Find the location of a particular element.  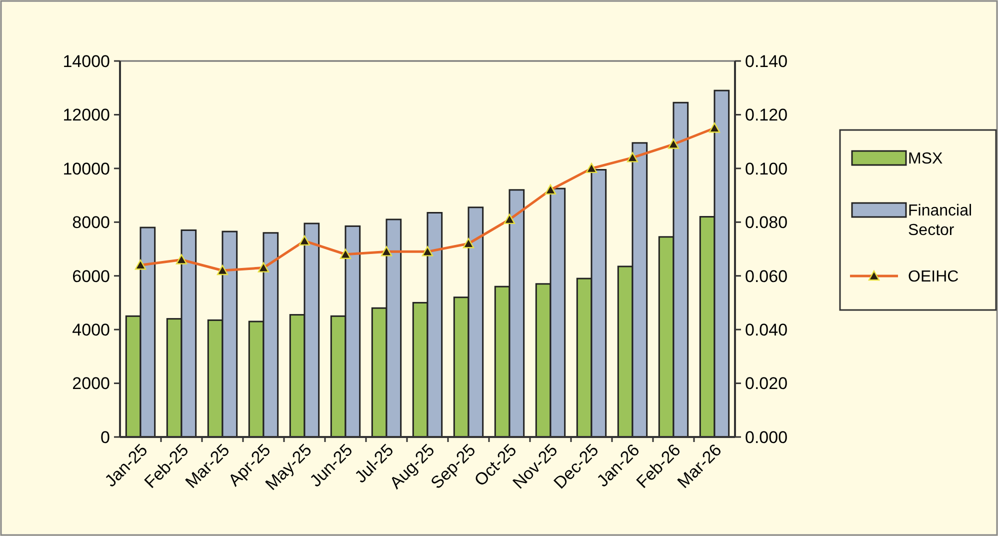

y2-tick-label: 0.000 is located at coordinates (766, 437).